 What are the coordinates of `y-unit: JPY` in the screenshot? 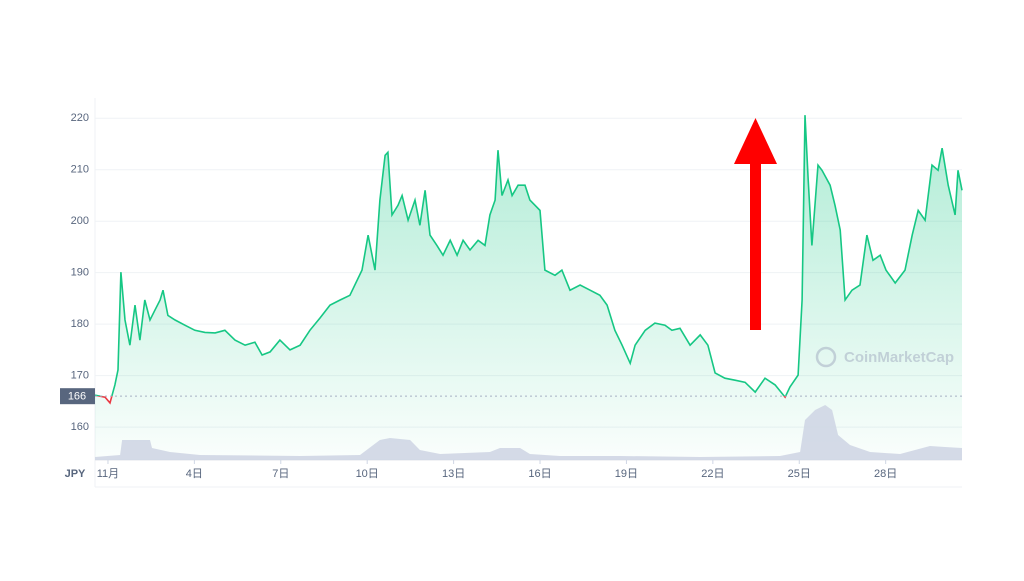 It's located at (75, 474).